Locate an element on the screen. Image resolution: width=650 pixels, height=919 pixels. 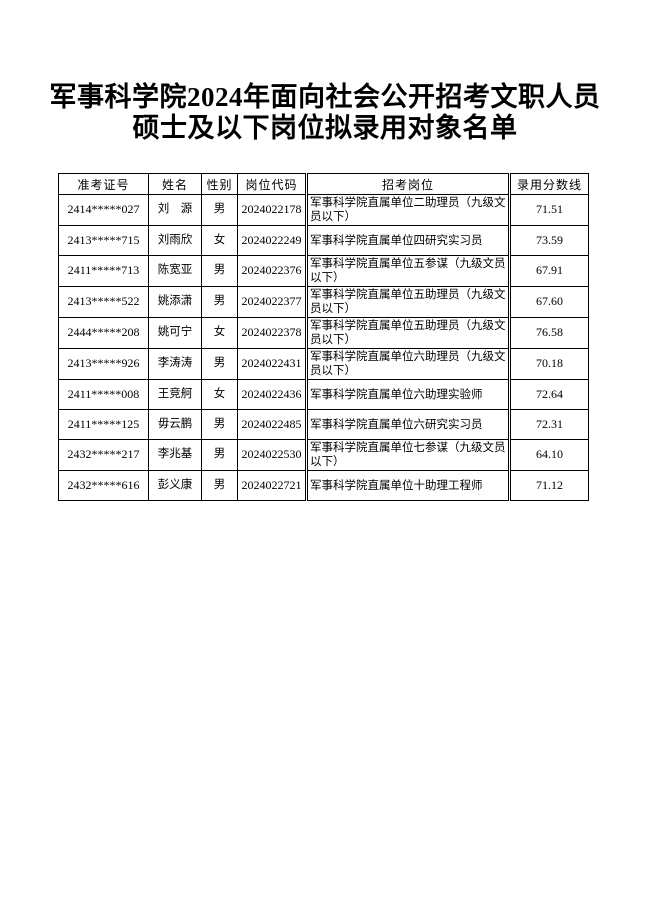
cell-job-code: 2024022431 is located at coordinates (272, 364).